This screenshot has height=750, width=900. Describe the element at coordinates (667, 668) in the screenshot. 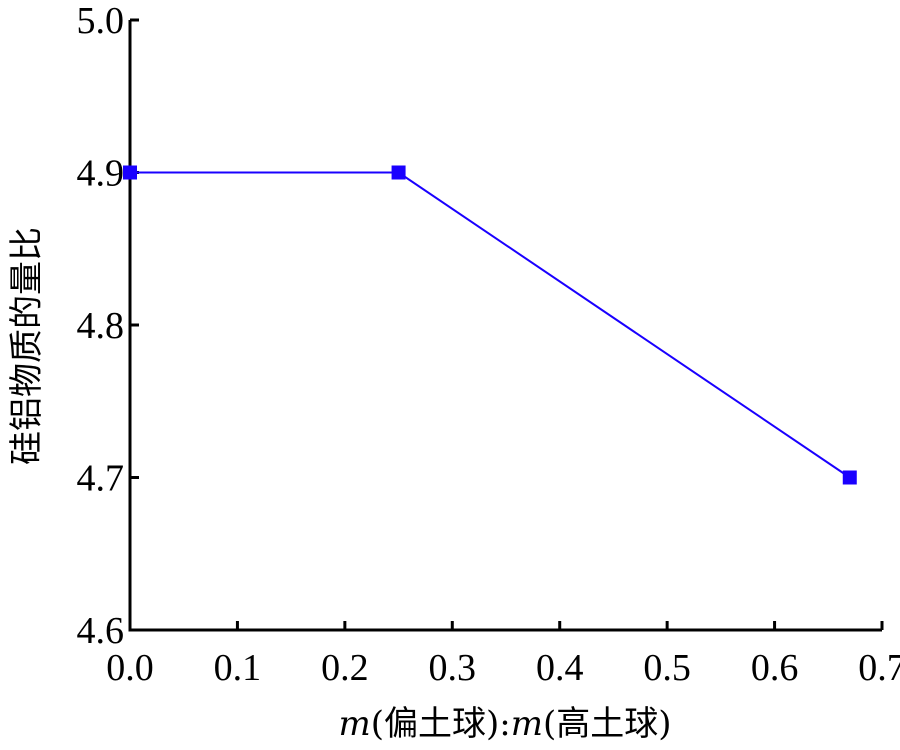

I see `x-tick-label: 0.5` at that location.